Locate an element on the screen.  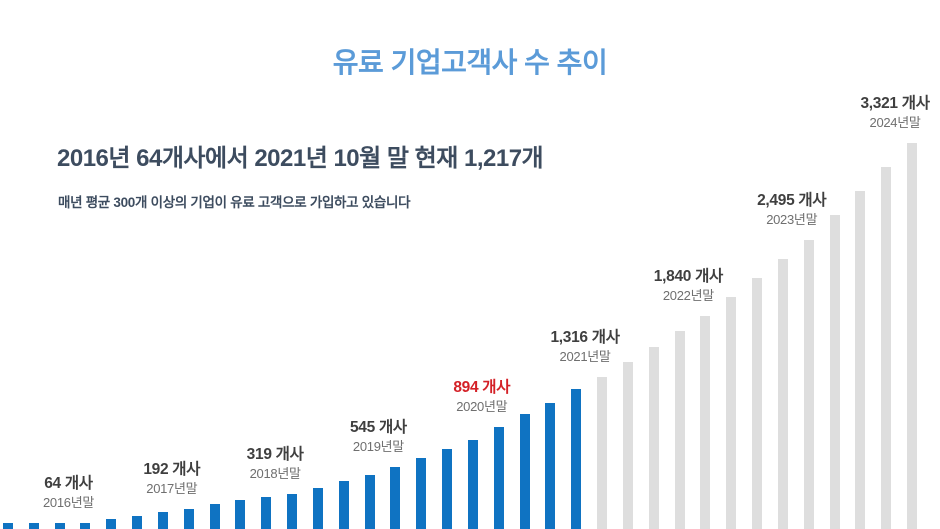
annotation-year-label: 2017년말 is located at coordinates (172, 488).